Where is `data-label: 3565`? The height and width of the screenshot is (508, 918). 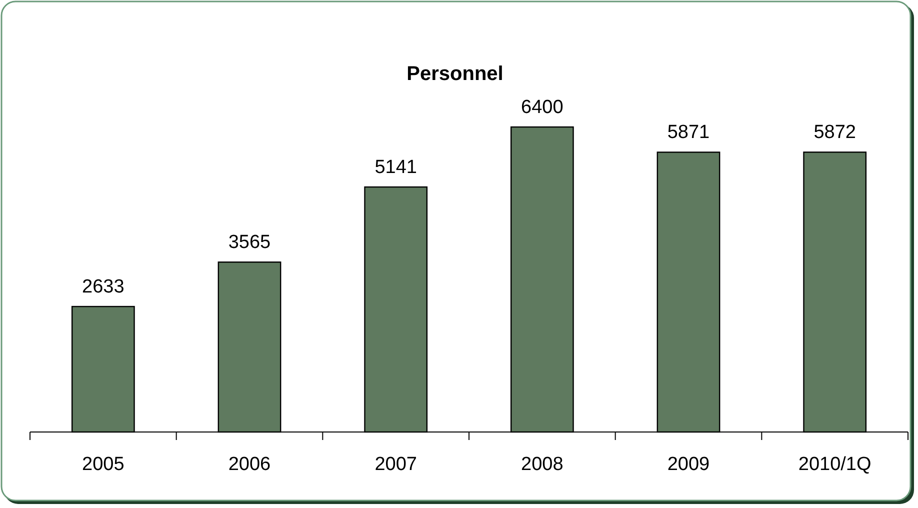 data-label: 3565 is located at coordinates (249, 243).